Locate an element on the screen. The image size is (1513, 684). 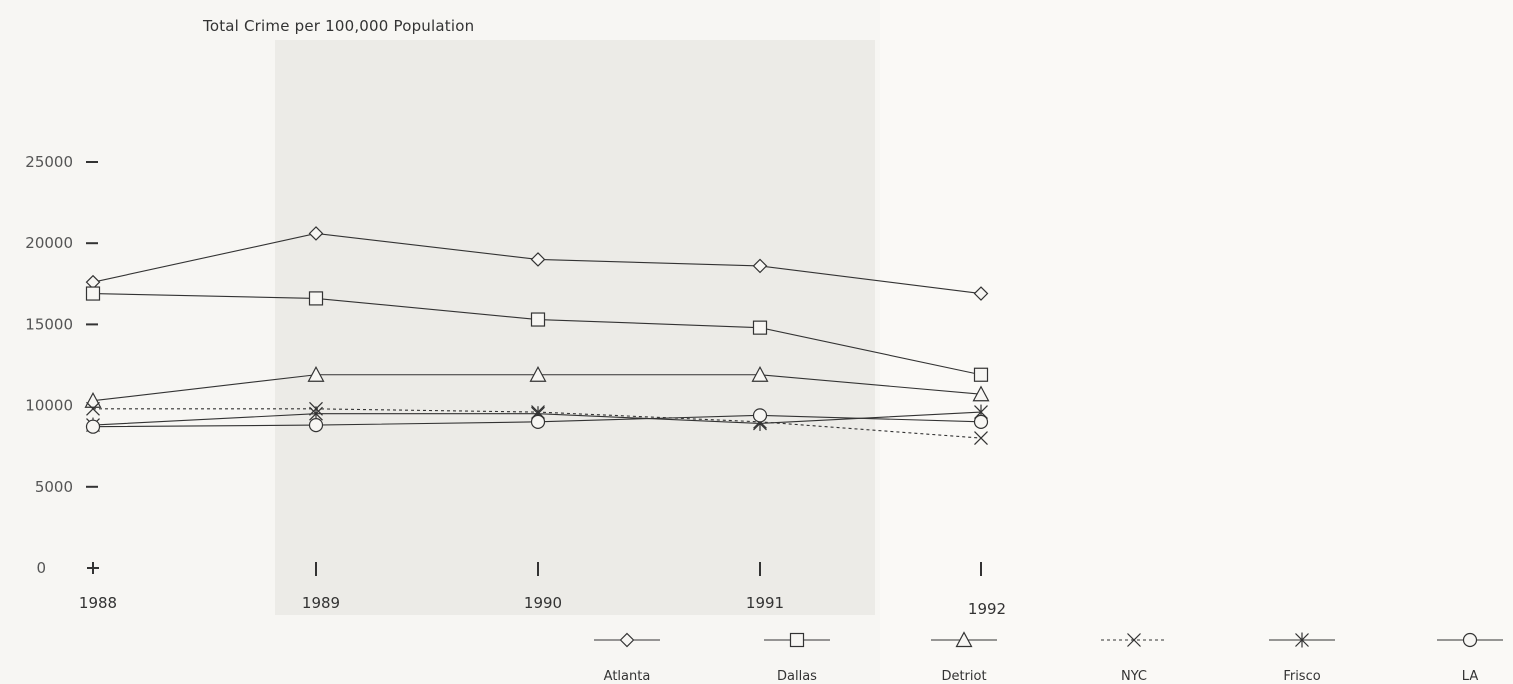
x-tick-label: 1988 is located at coordinates (98, 603).